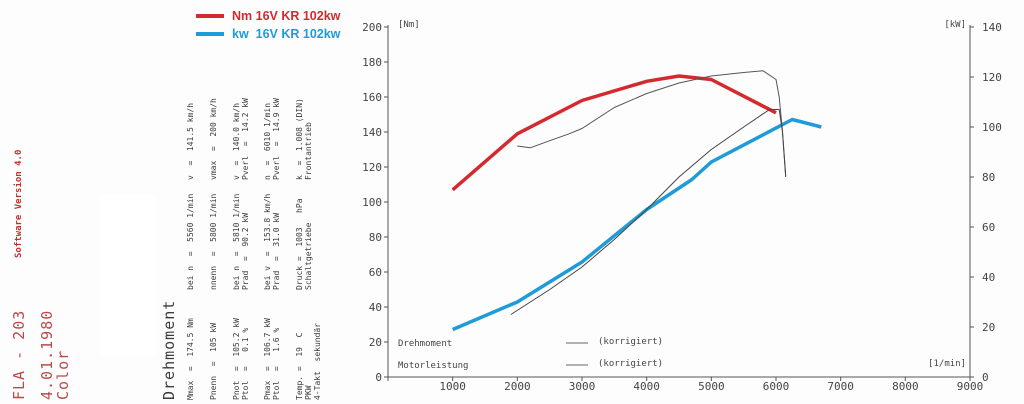  What do you see at coordinates (630, 342) in the screenshot?
I see `legend-torque-status: (korrigiert)` at bounding box center [630, 342].